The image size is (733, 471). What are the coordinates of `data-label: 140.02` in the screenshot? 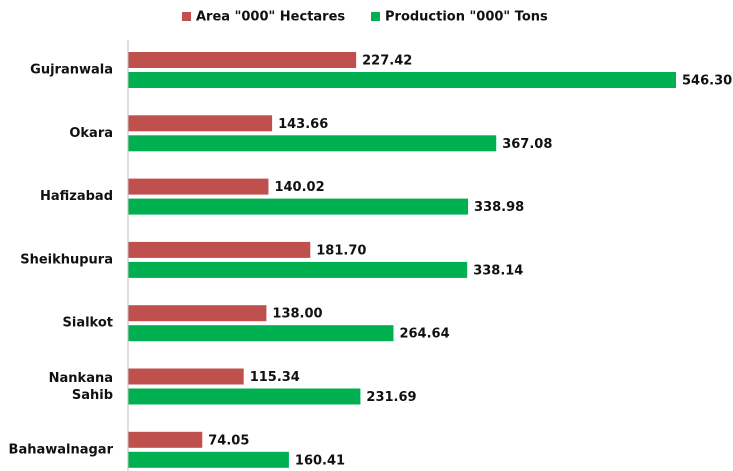 It's located at (299, 187).